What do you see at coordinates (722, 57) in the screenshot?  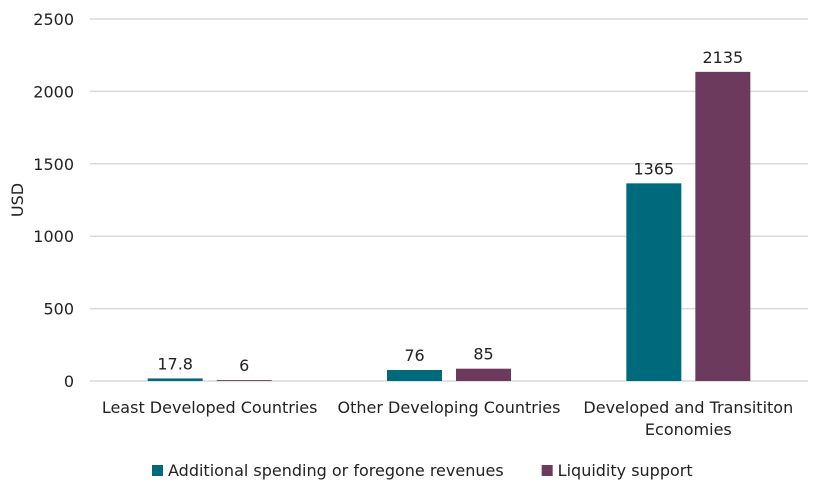 I see `data-label: 2135` at bounding box center [722, 57].